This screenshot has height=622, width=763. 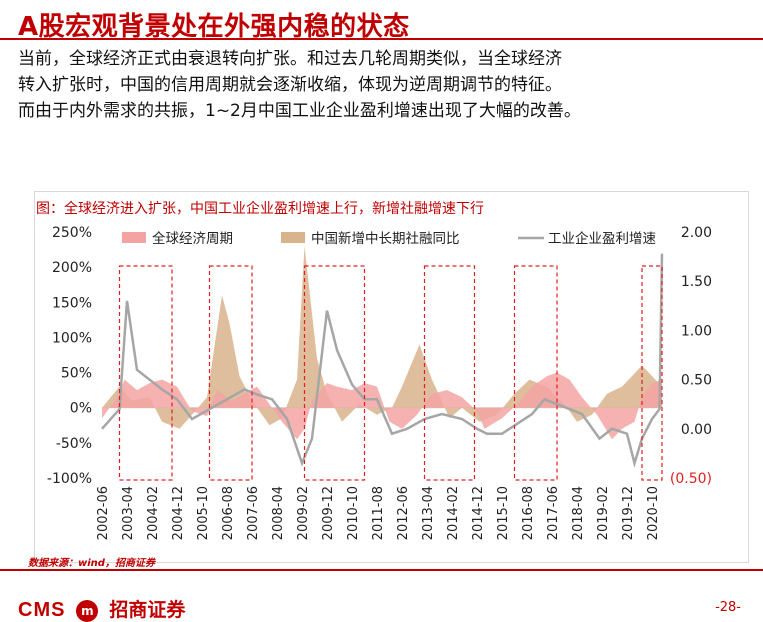 What do you see at coordinates (578, 513) in the screenshot?
I see `x-axis-tick: 2018-04` at bounding box center [578, 513].